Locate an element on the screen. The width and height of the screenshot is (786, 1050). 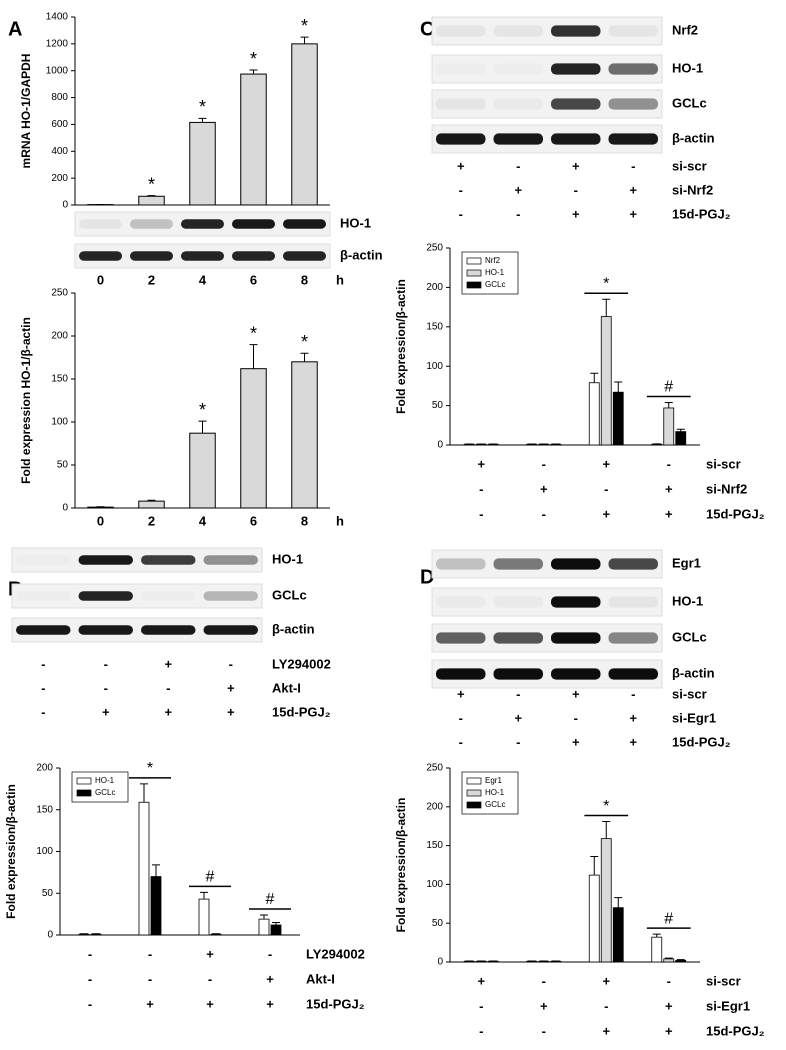
y-tick-label: 800 is located at coordinates (59, 97).